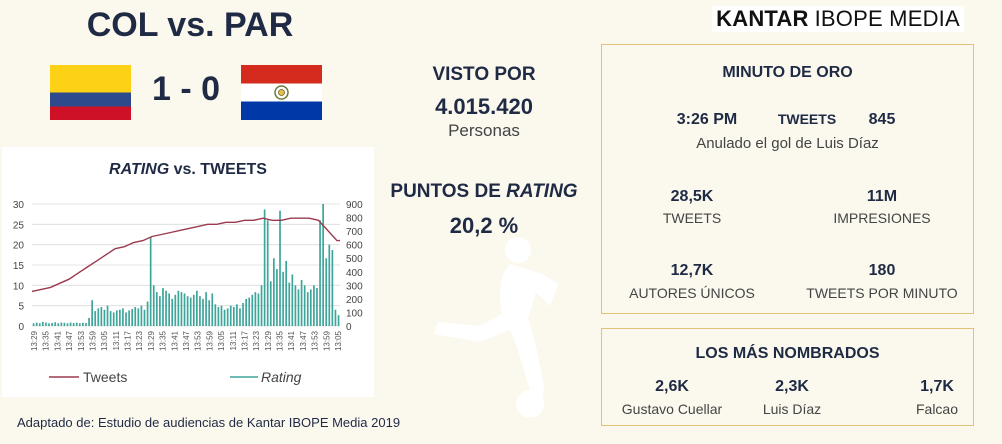  I want to click on y-right-tick-label: 100, so click(354, 313).